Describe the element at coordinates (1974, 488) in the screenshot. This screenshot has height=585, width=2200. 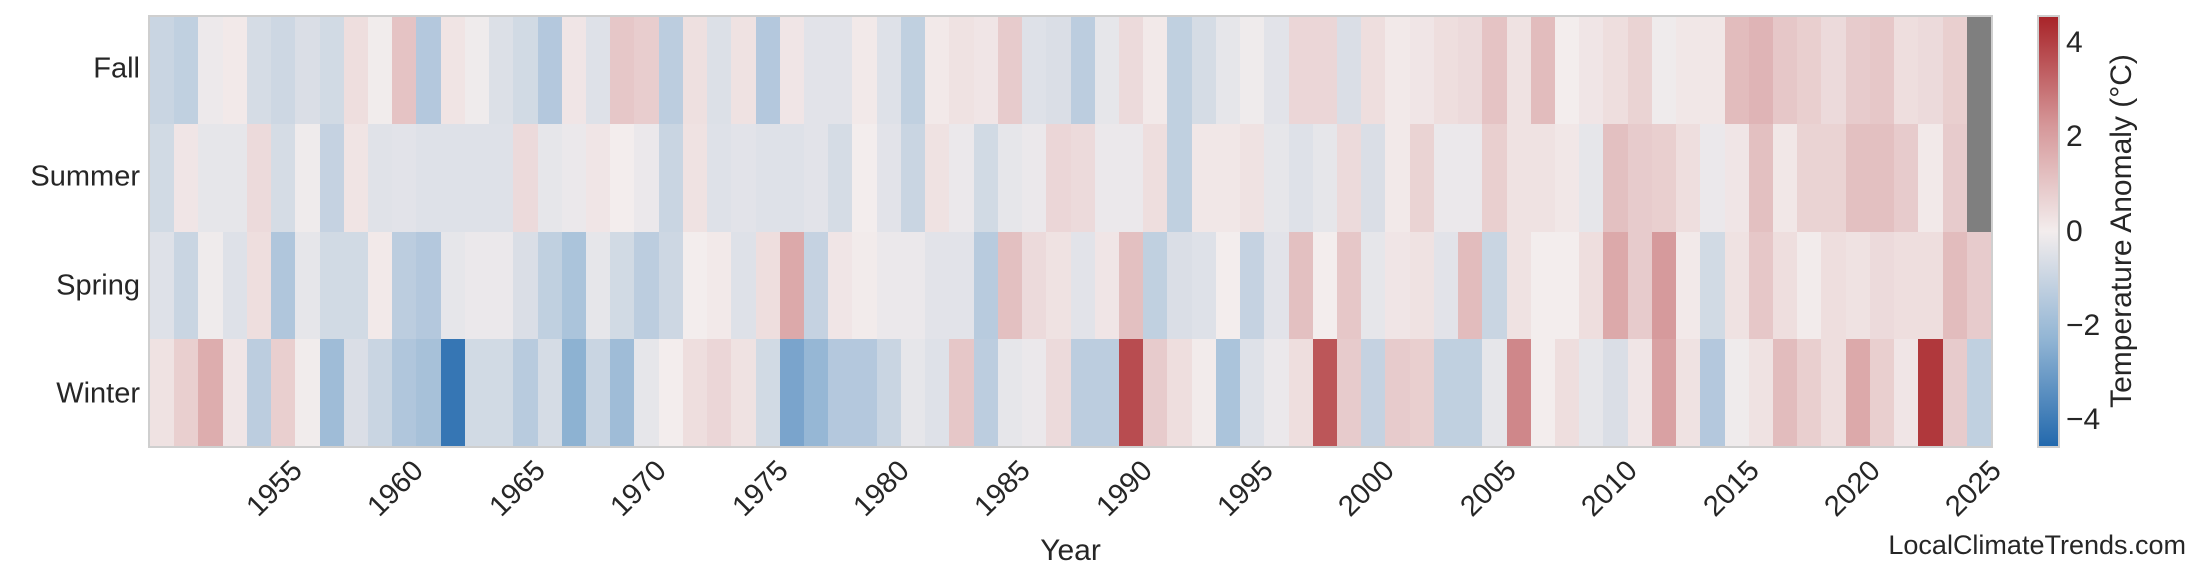
I see `x-tick-label: 2025` at that location.